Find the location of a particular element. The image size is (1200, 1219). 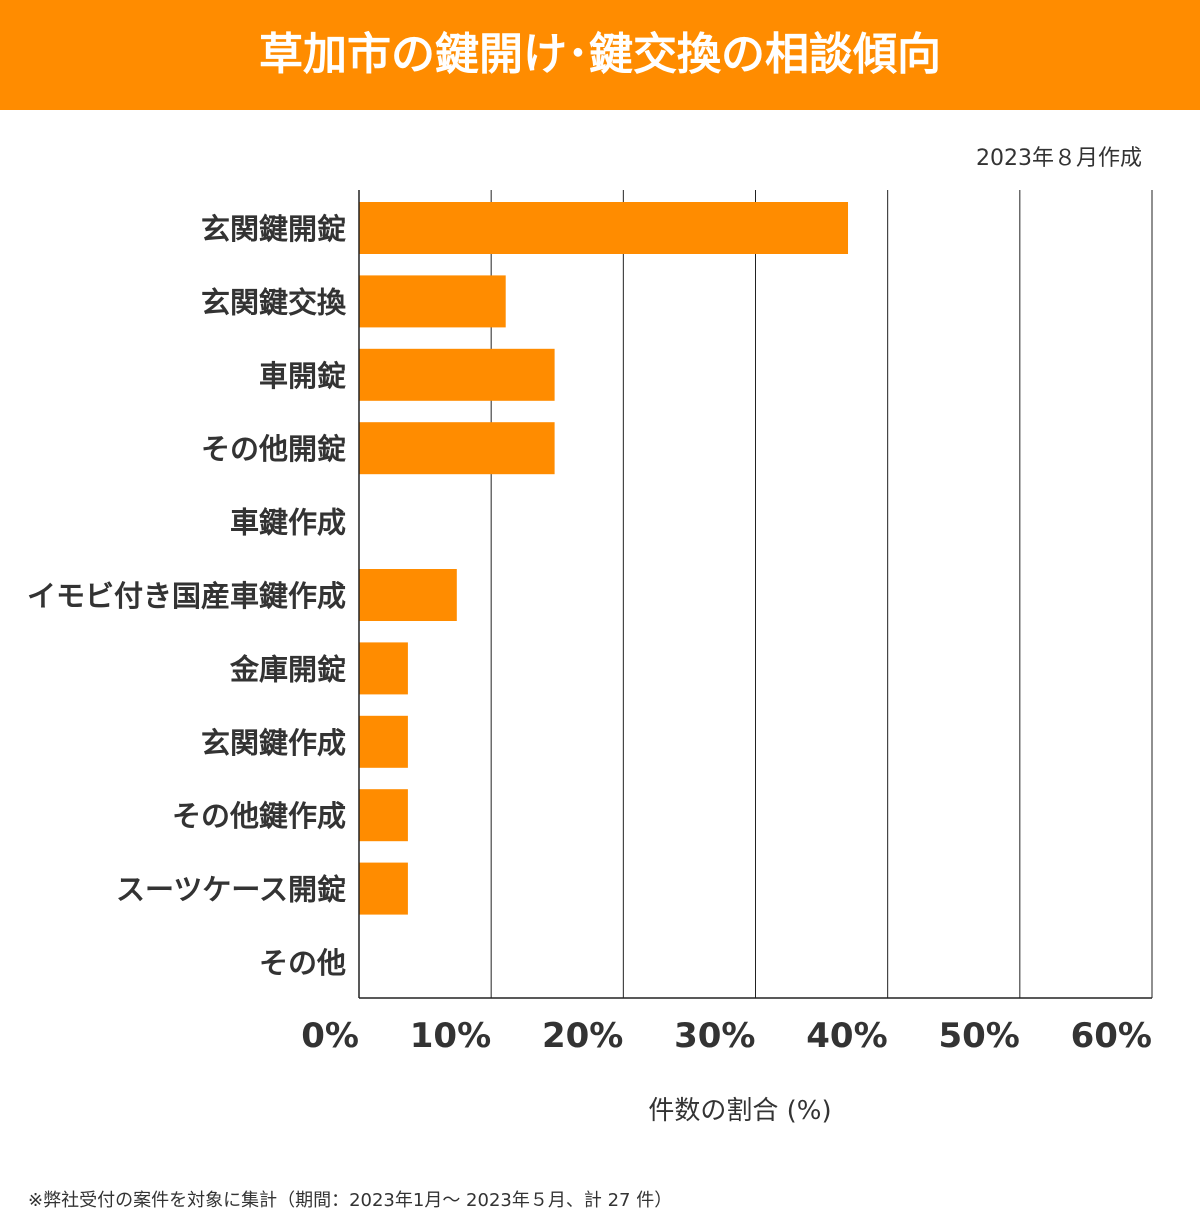

x-tick-label: 10% is located at coordinates (450, 1036).